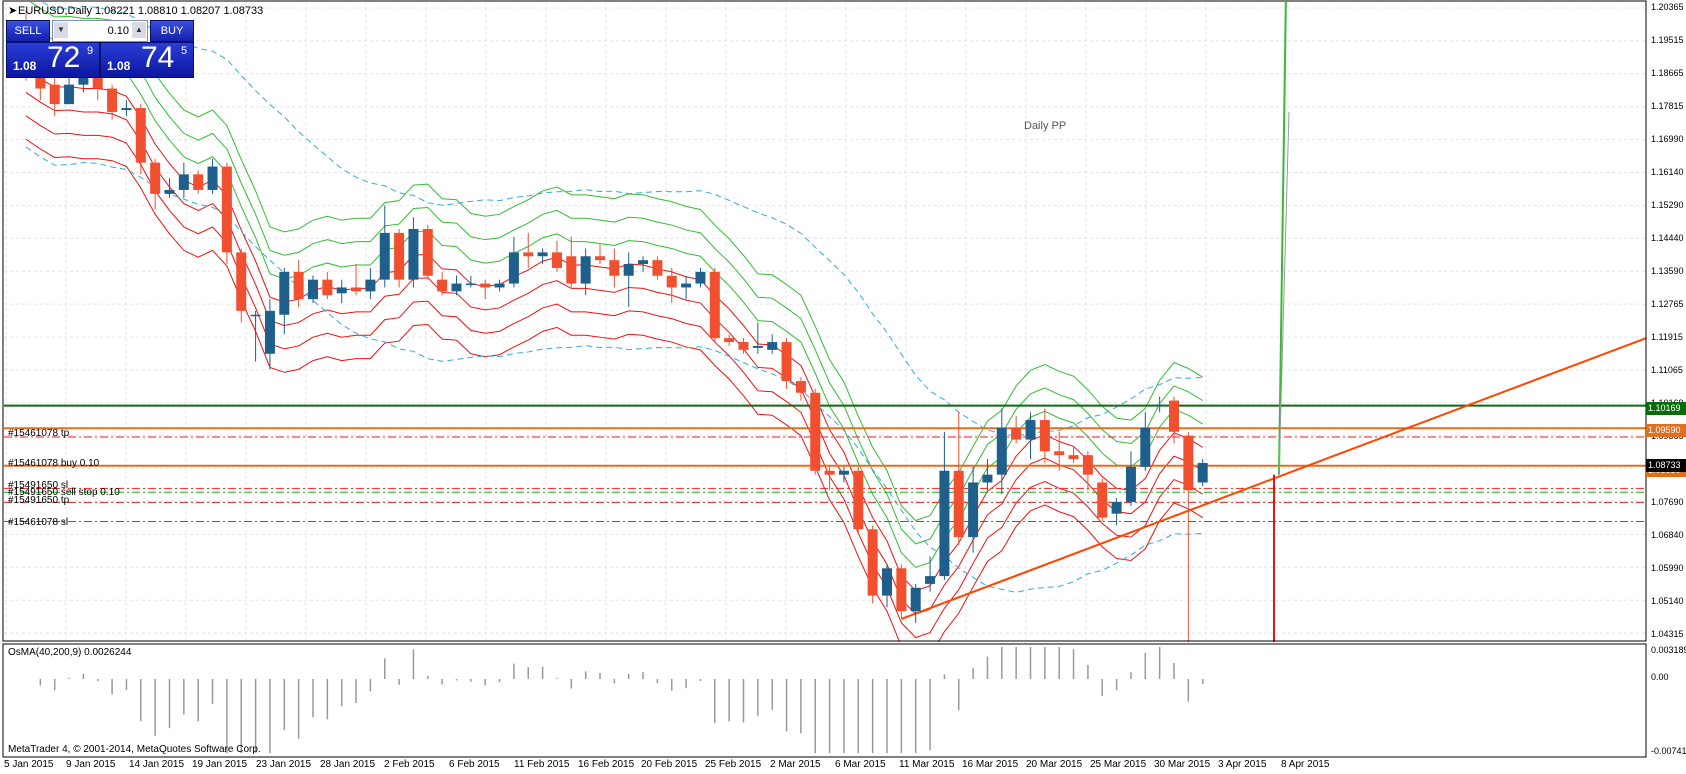  What do you see at coordinates (795, 764) in the screenshot?
I see `time-axis-label: 2 Mar 2015` at bounding box center [795, 764].